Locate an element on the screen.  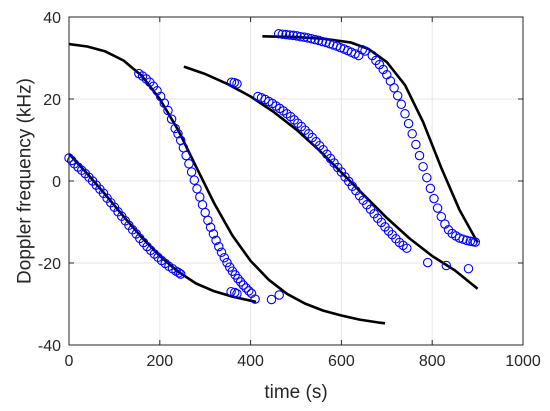
x-axis-label: time (s) is located at coordinates (295, 392).